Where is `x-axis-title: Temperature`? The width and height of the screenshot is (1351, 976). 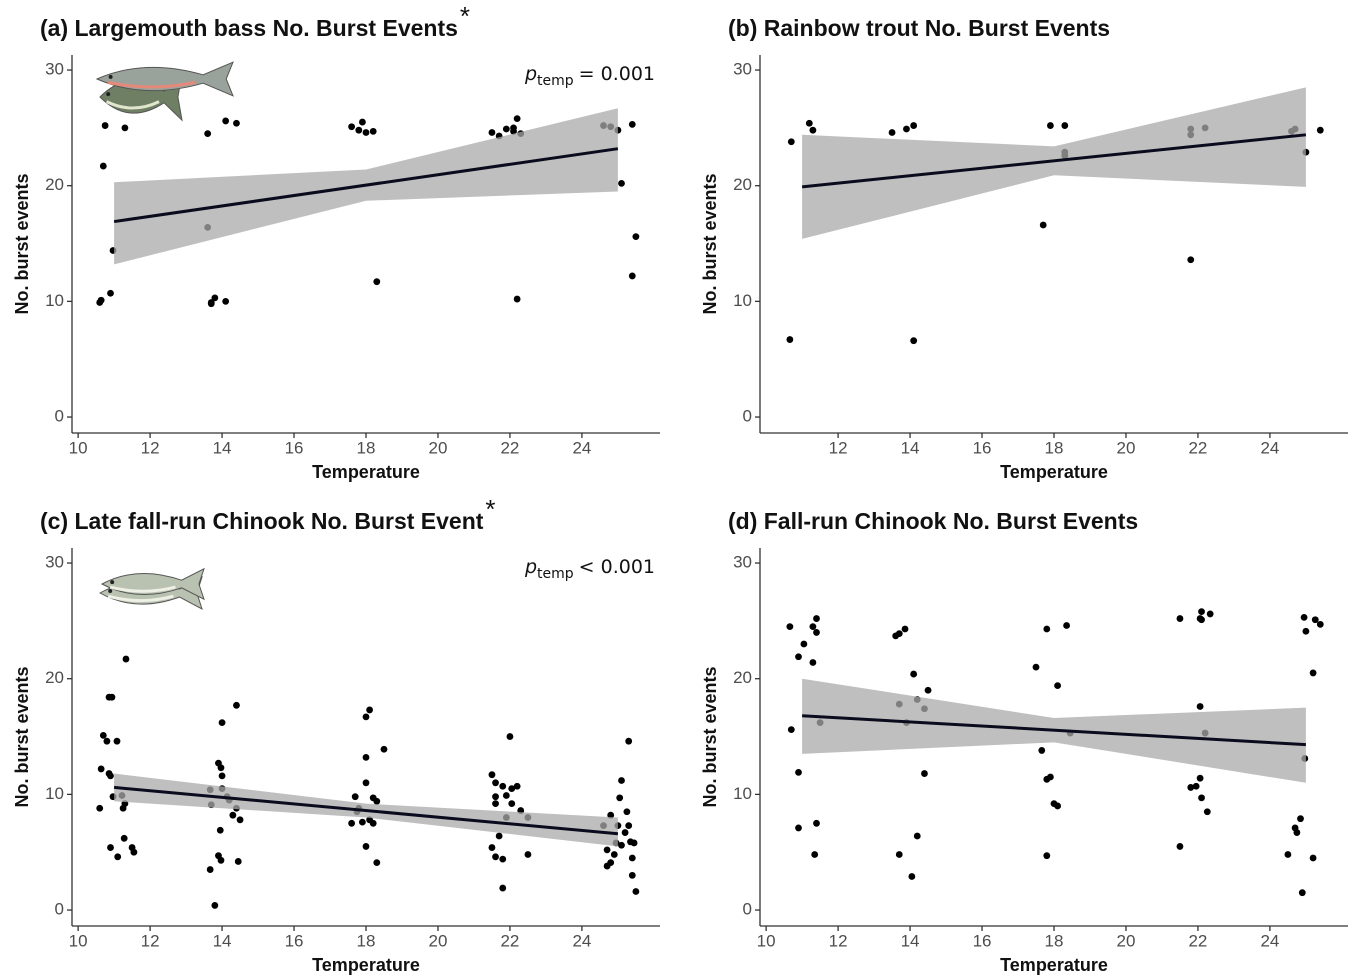 x-axis-title: Temperature is located at coordinates (366, 965).